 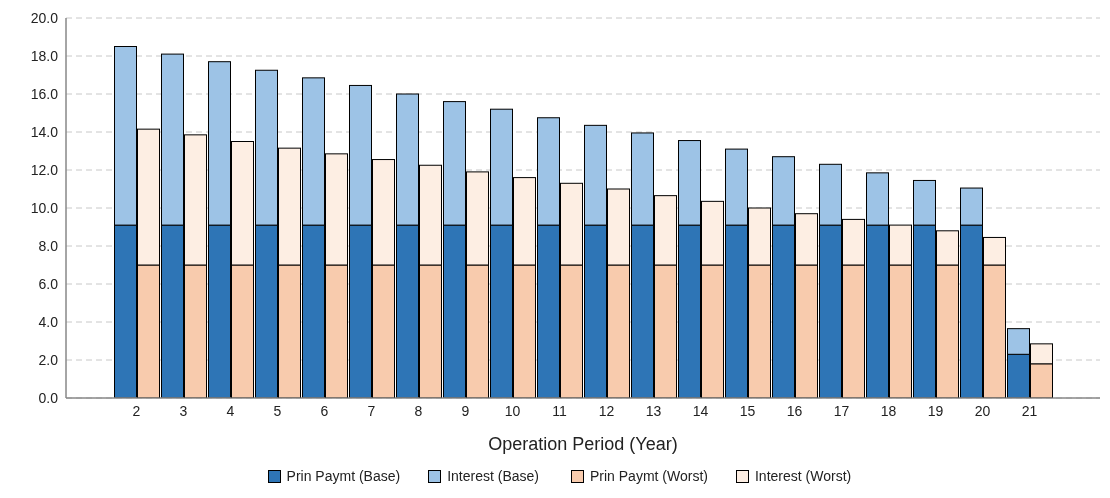 I want to click on legend-label: Prin Paymt (Base), so click(x=343, y=476).